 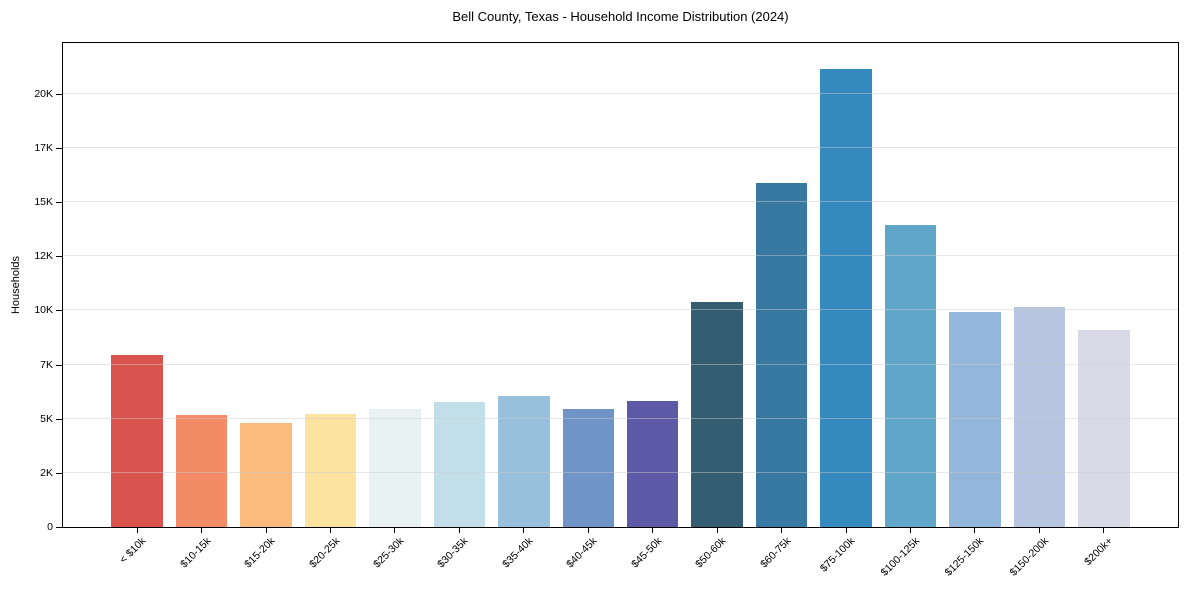 What do you see at coordinates (900, 557) in the screenshot?
I see `x-tick-label: $100-125k` at bounding box center [900, 557].